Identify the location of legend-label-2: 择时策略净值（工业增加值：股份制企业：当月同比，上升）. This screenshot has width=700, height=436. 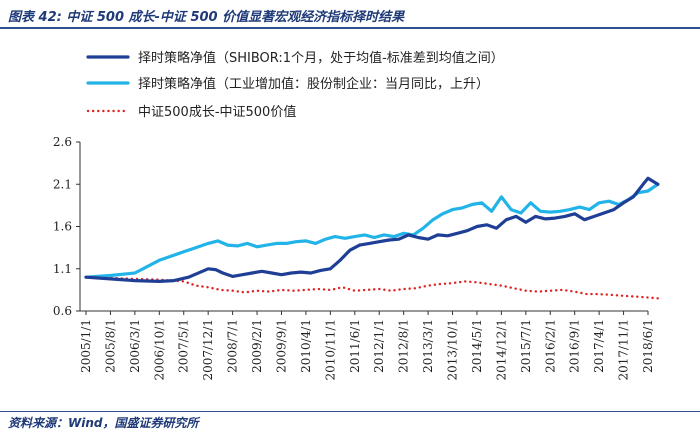
(313, 84).